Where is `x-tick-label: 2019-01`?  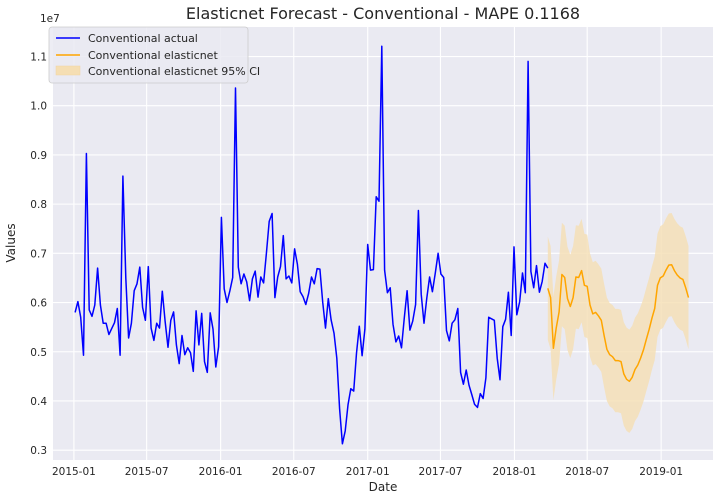
x-tick-label: 2019-01 is located at coordinates (661, 472).